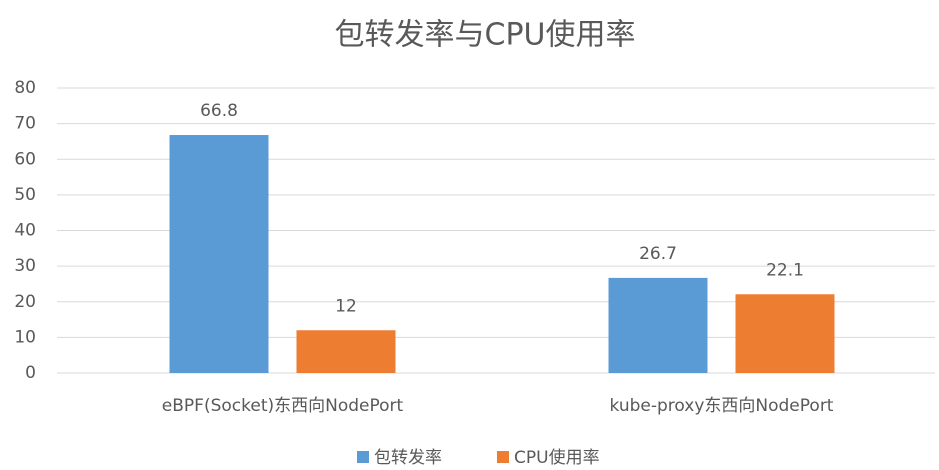  I want to click on x-tick-label: kube-proxy东西向NodePort, so click(722, 406).